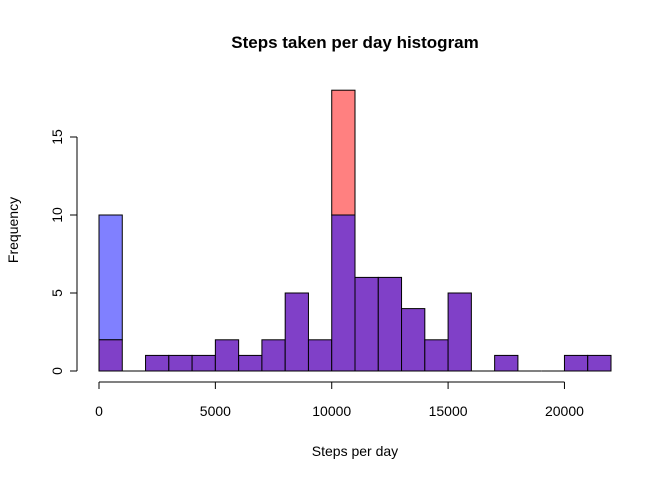 Image resolution: width=672 pixels, height=480 pixels. Describe the element at coordinates (448, 411) in the screenshot. I see `x-tick-label-3: 15000` at that location.